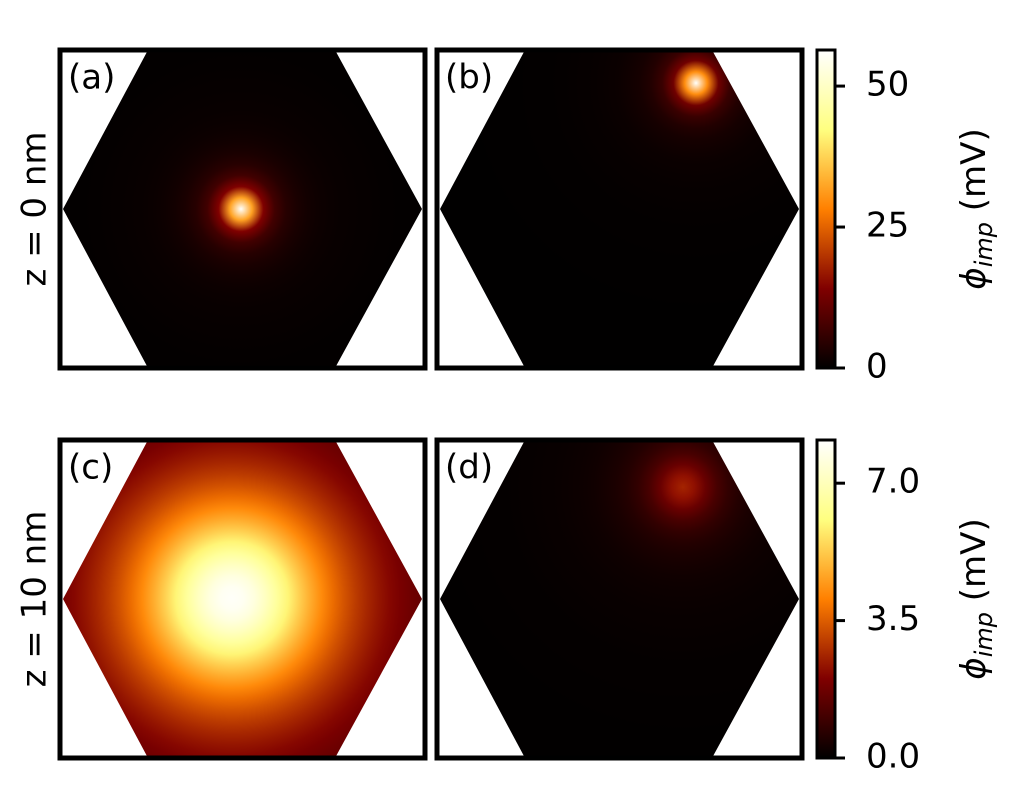 This screenshot has width=1012, height=810. I want to click on colorbar-tick-label: 7.0, so click(893, 482).